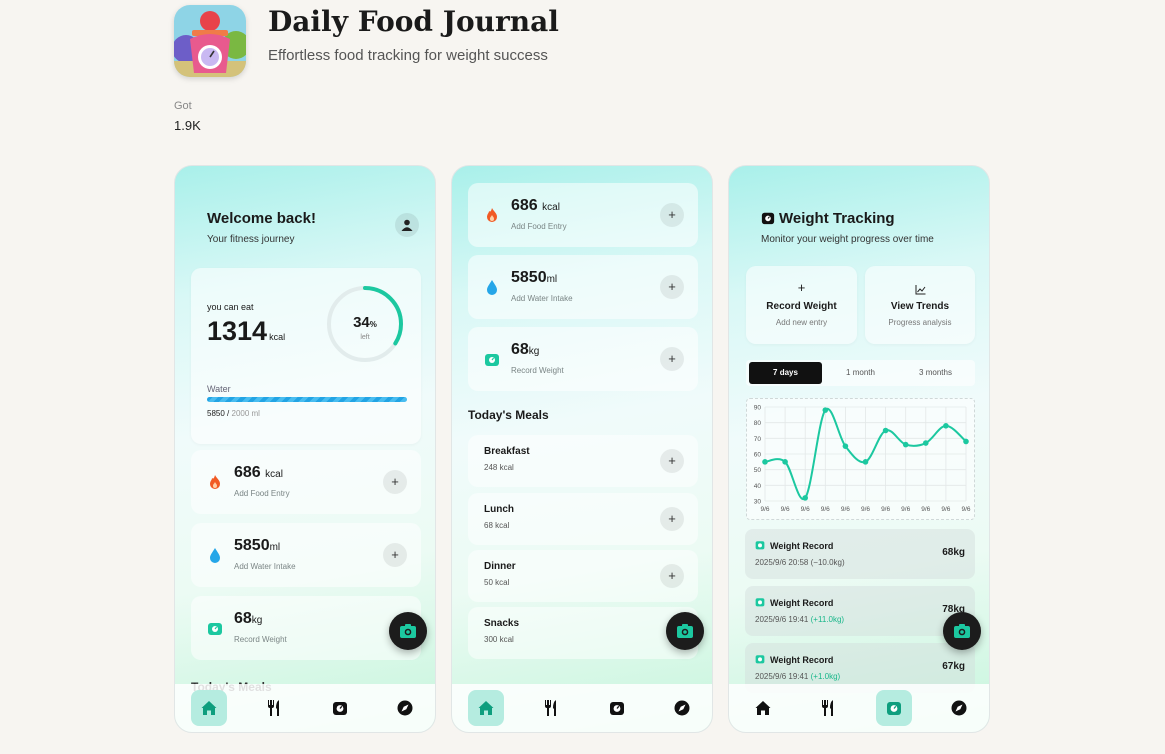 This screenshot has height=754, width=1165. I want to click on meal-name: Breakfast, so click(507, 451).